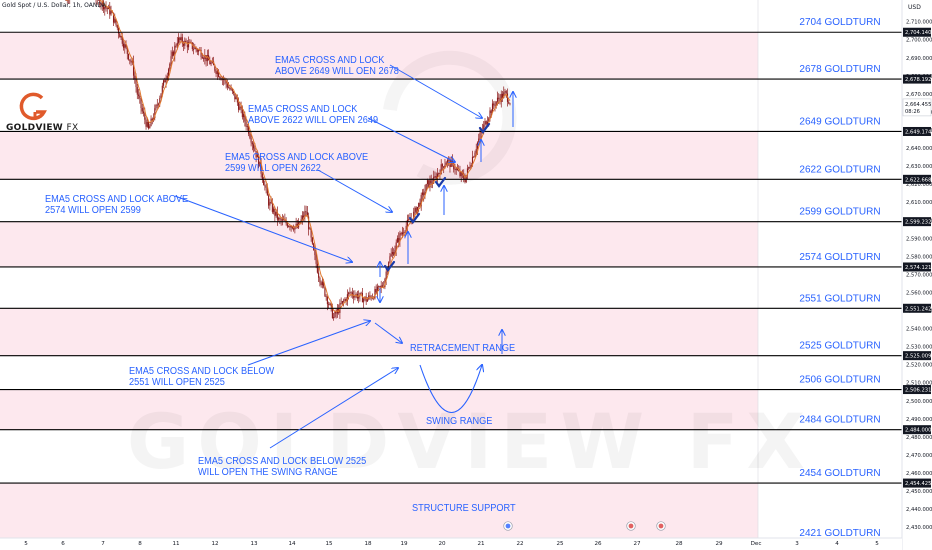 The image size is (932, 550). I want to click on goldturn-label: 2525 GOLDTURN, so click(839, 346).